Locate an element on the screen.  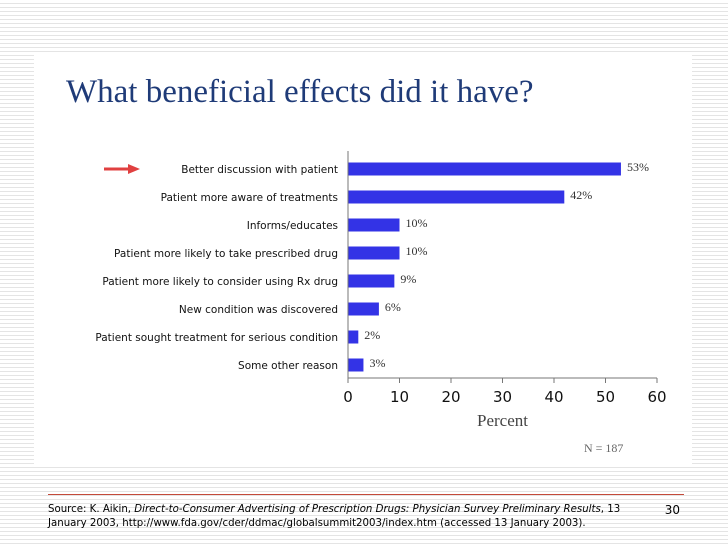
category-label: Some other reason is located at coordinates (288, 366).